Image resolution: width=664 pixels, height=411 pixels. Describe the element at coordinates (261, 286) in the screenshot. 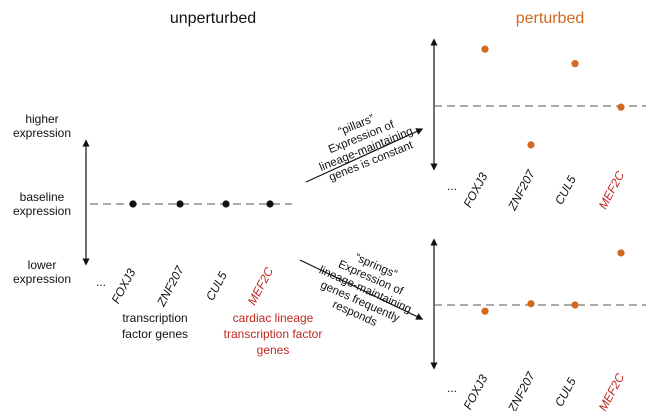

I see `gene-label-unperturbed-mef2c: MEF2C` at that location.